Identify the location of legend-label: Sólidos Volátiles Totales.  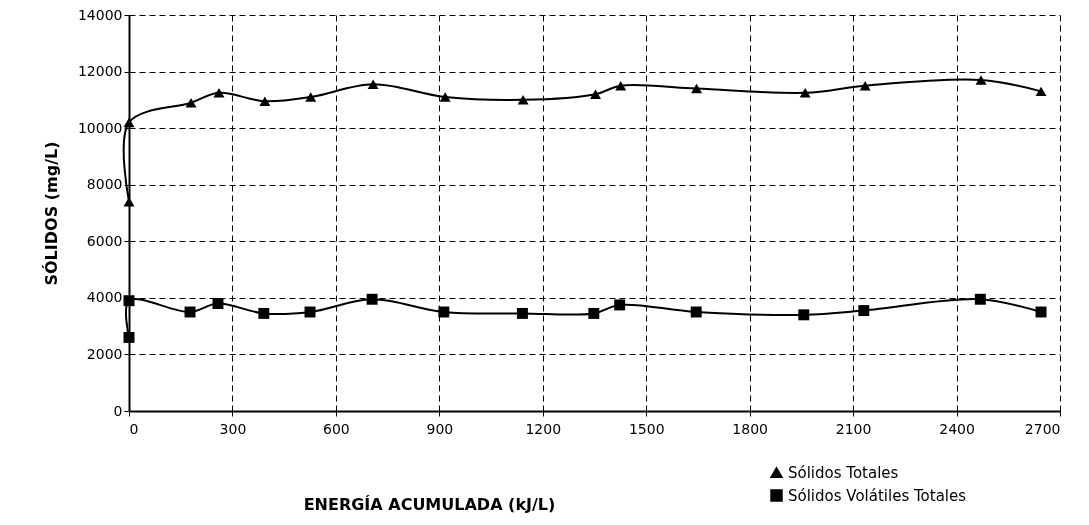
(877, 495).